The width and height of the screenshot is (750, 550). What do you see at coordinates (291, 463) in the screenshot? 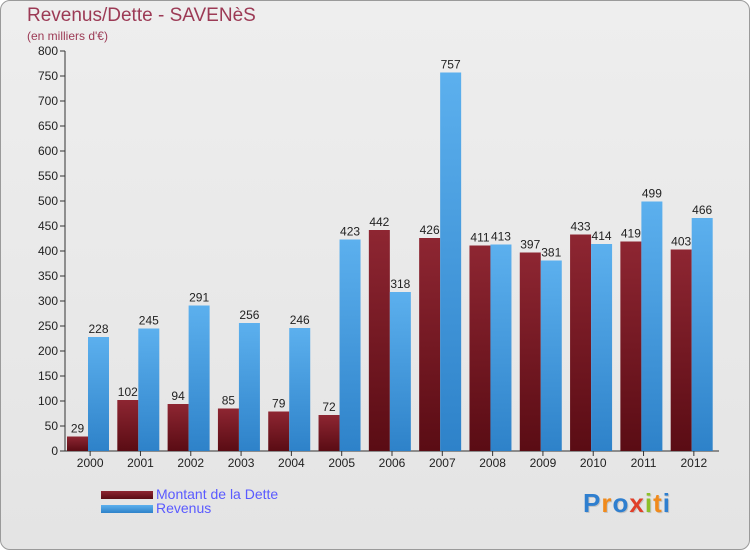
I see `x-tick-label: 2004` at bounding box center [291, 463].